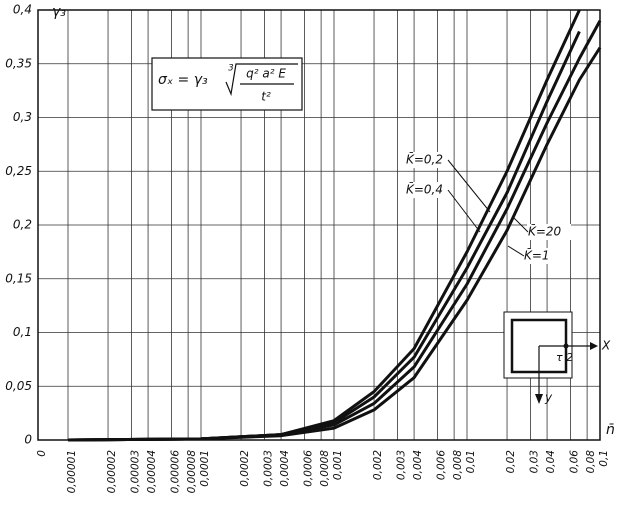 The height and width of the screenshot is (509, 622). What do you see at coordinates (59, 12) in the screenshot?
I see `y-axis-label: γ₃` at bounding box center [59, 12].